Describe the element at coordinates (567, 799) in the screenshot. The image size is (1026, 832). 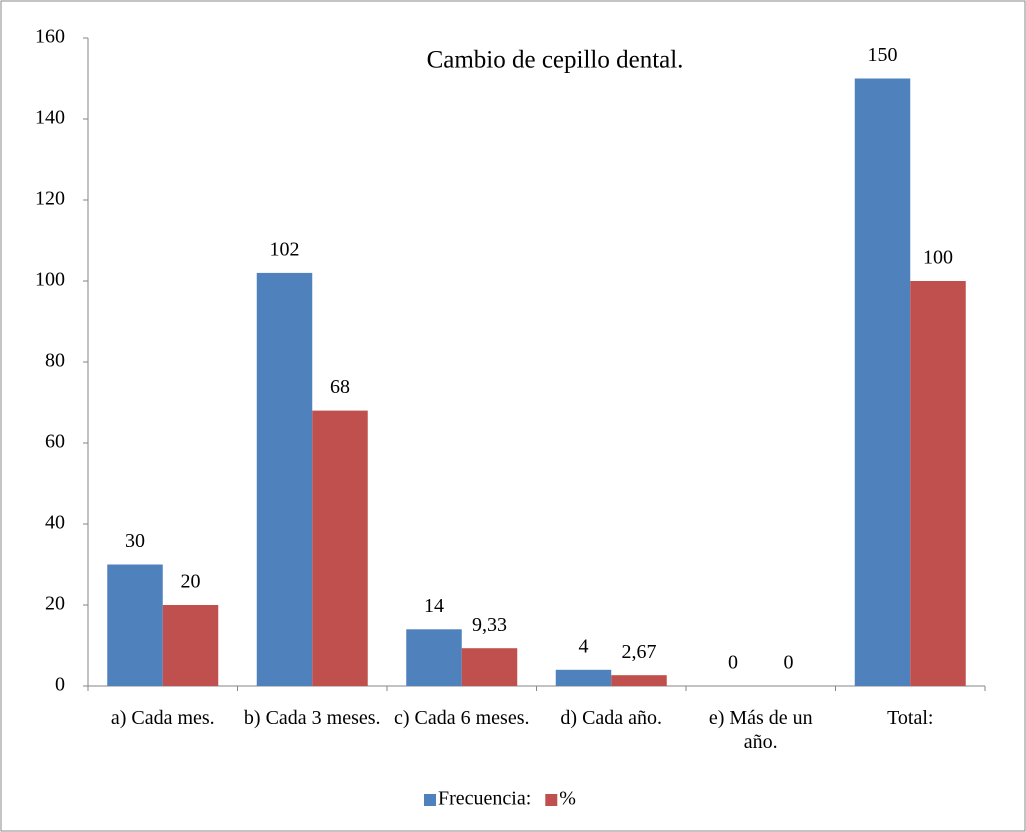
I see `legend-label: %` at that location.